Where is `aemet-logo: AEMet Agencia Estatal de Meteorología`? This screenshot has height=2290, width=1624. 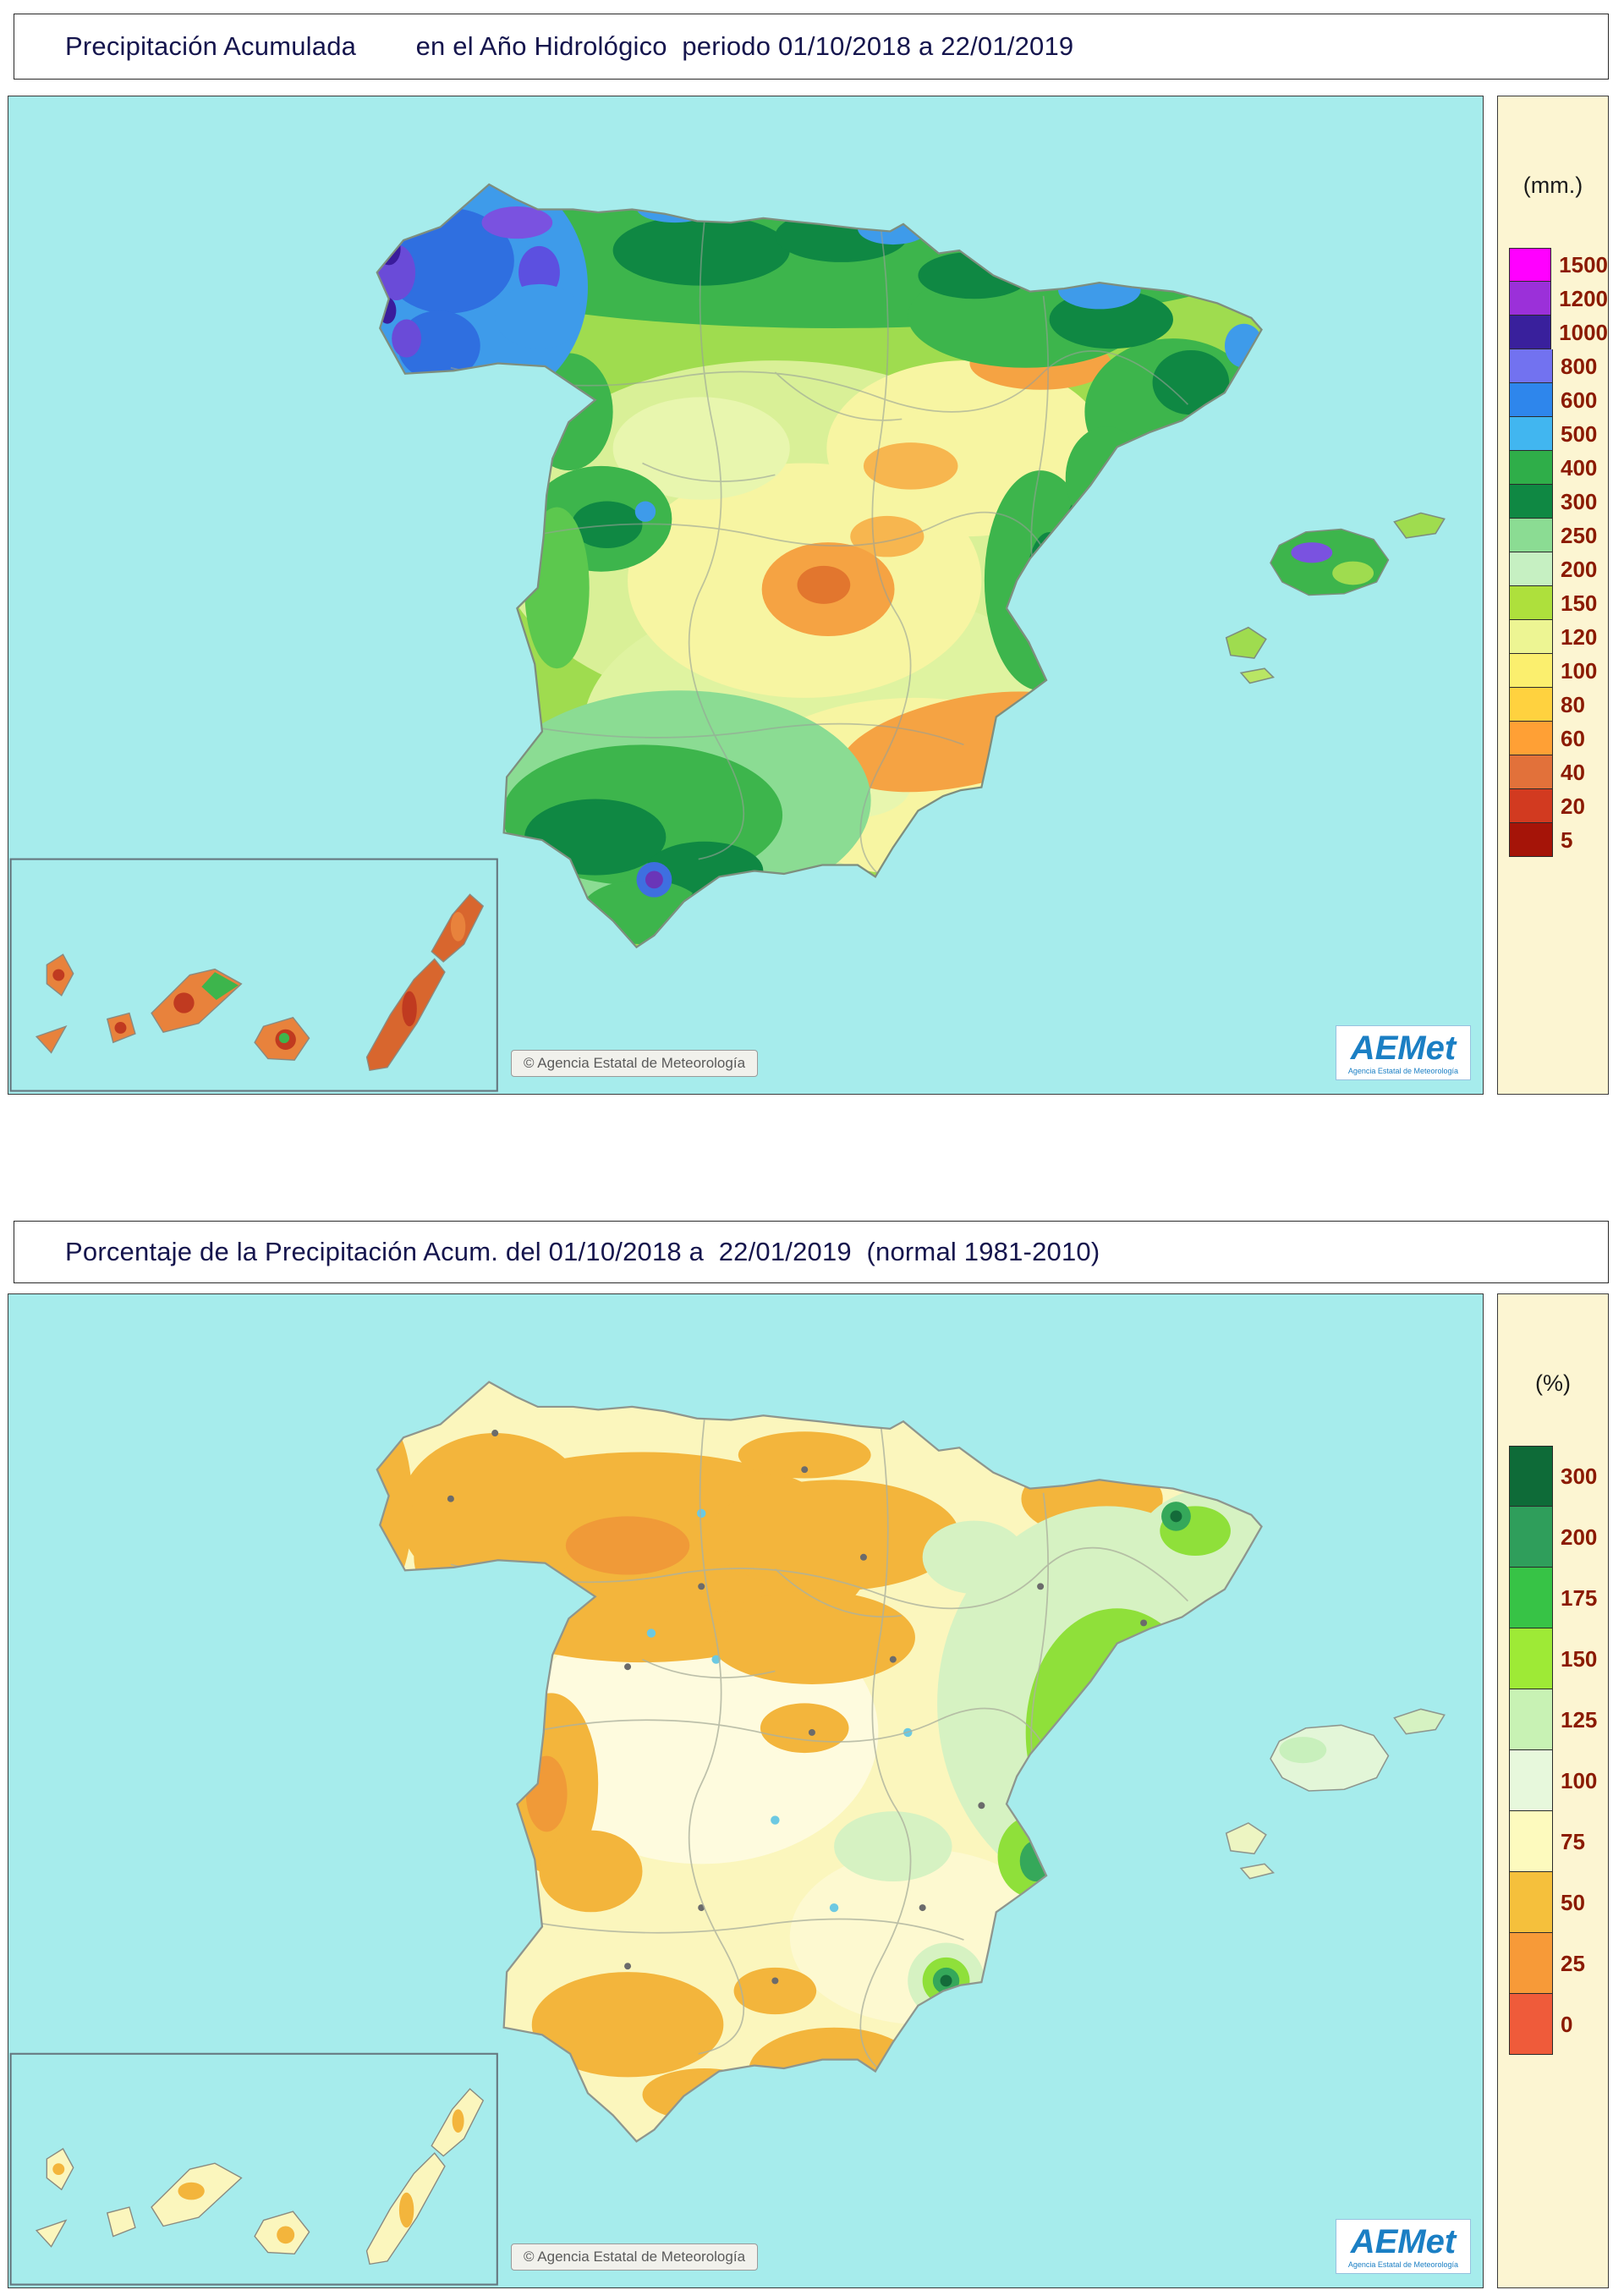 aemet-logo: AEMet Agencia Estatal de Meteorología is located at coordinates (1403, 2247).